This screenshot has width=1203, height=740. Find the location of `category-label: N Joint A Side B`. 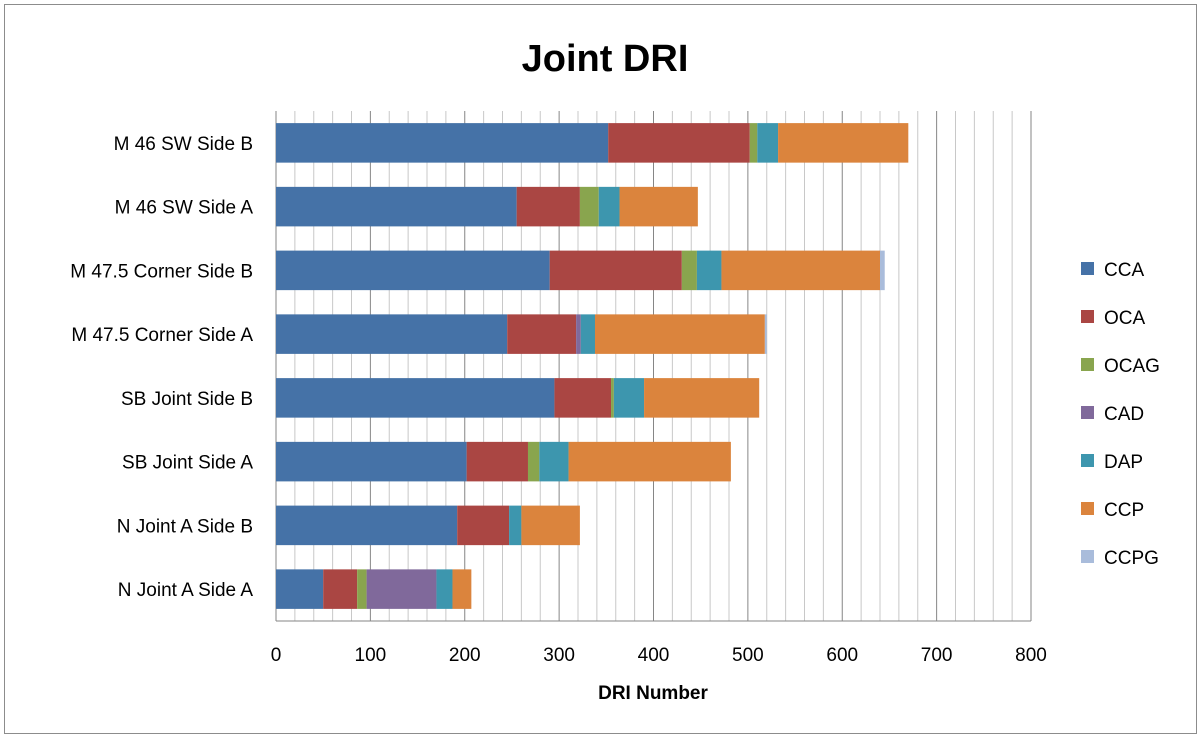

category-label: N Joint A Side B is located at coordinates (185, 526).